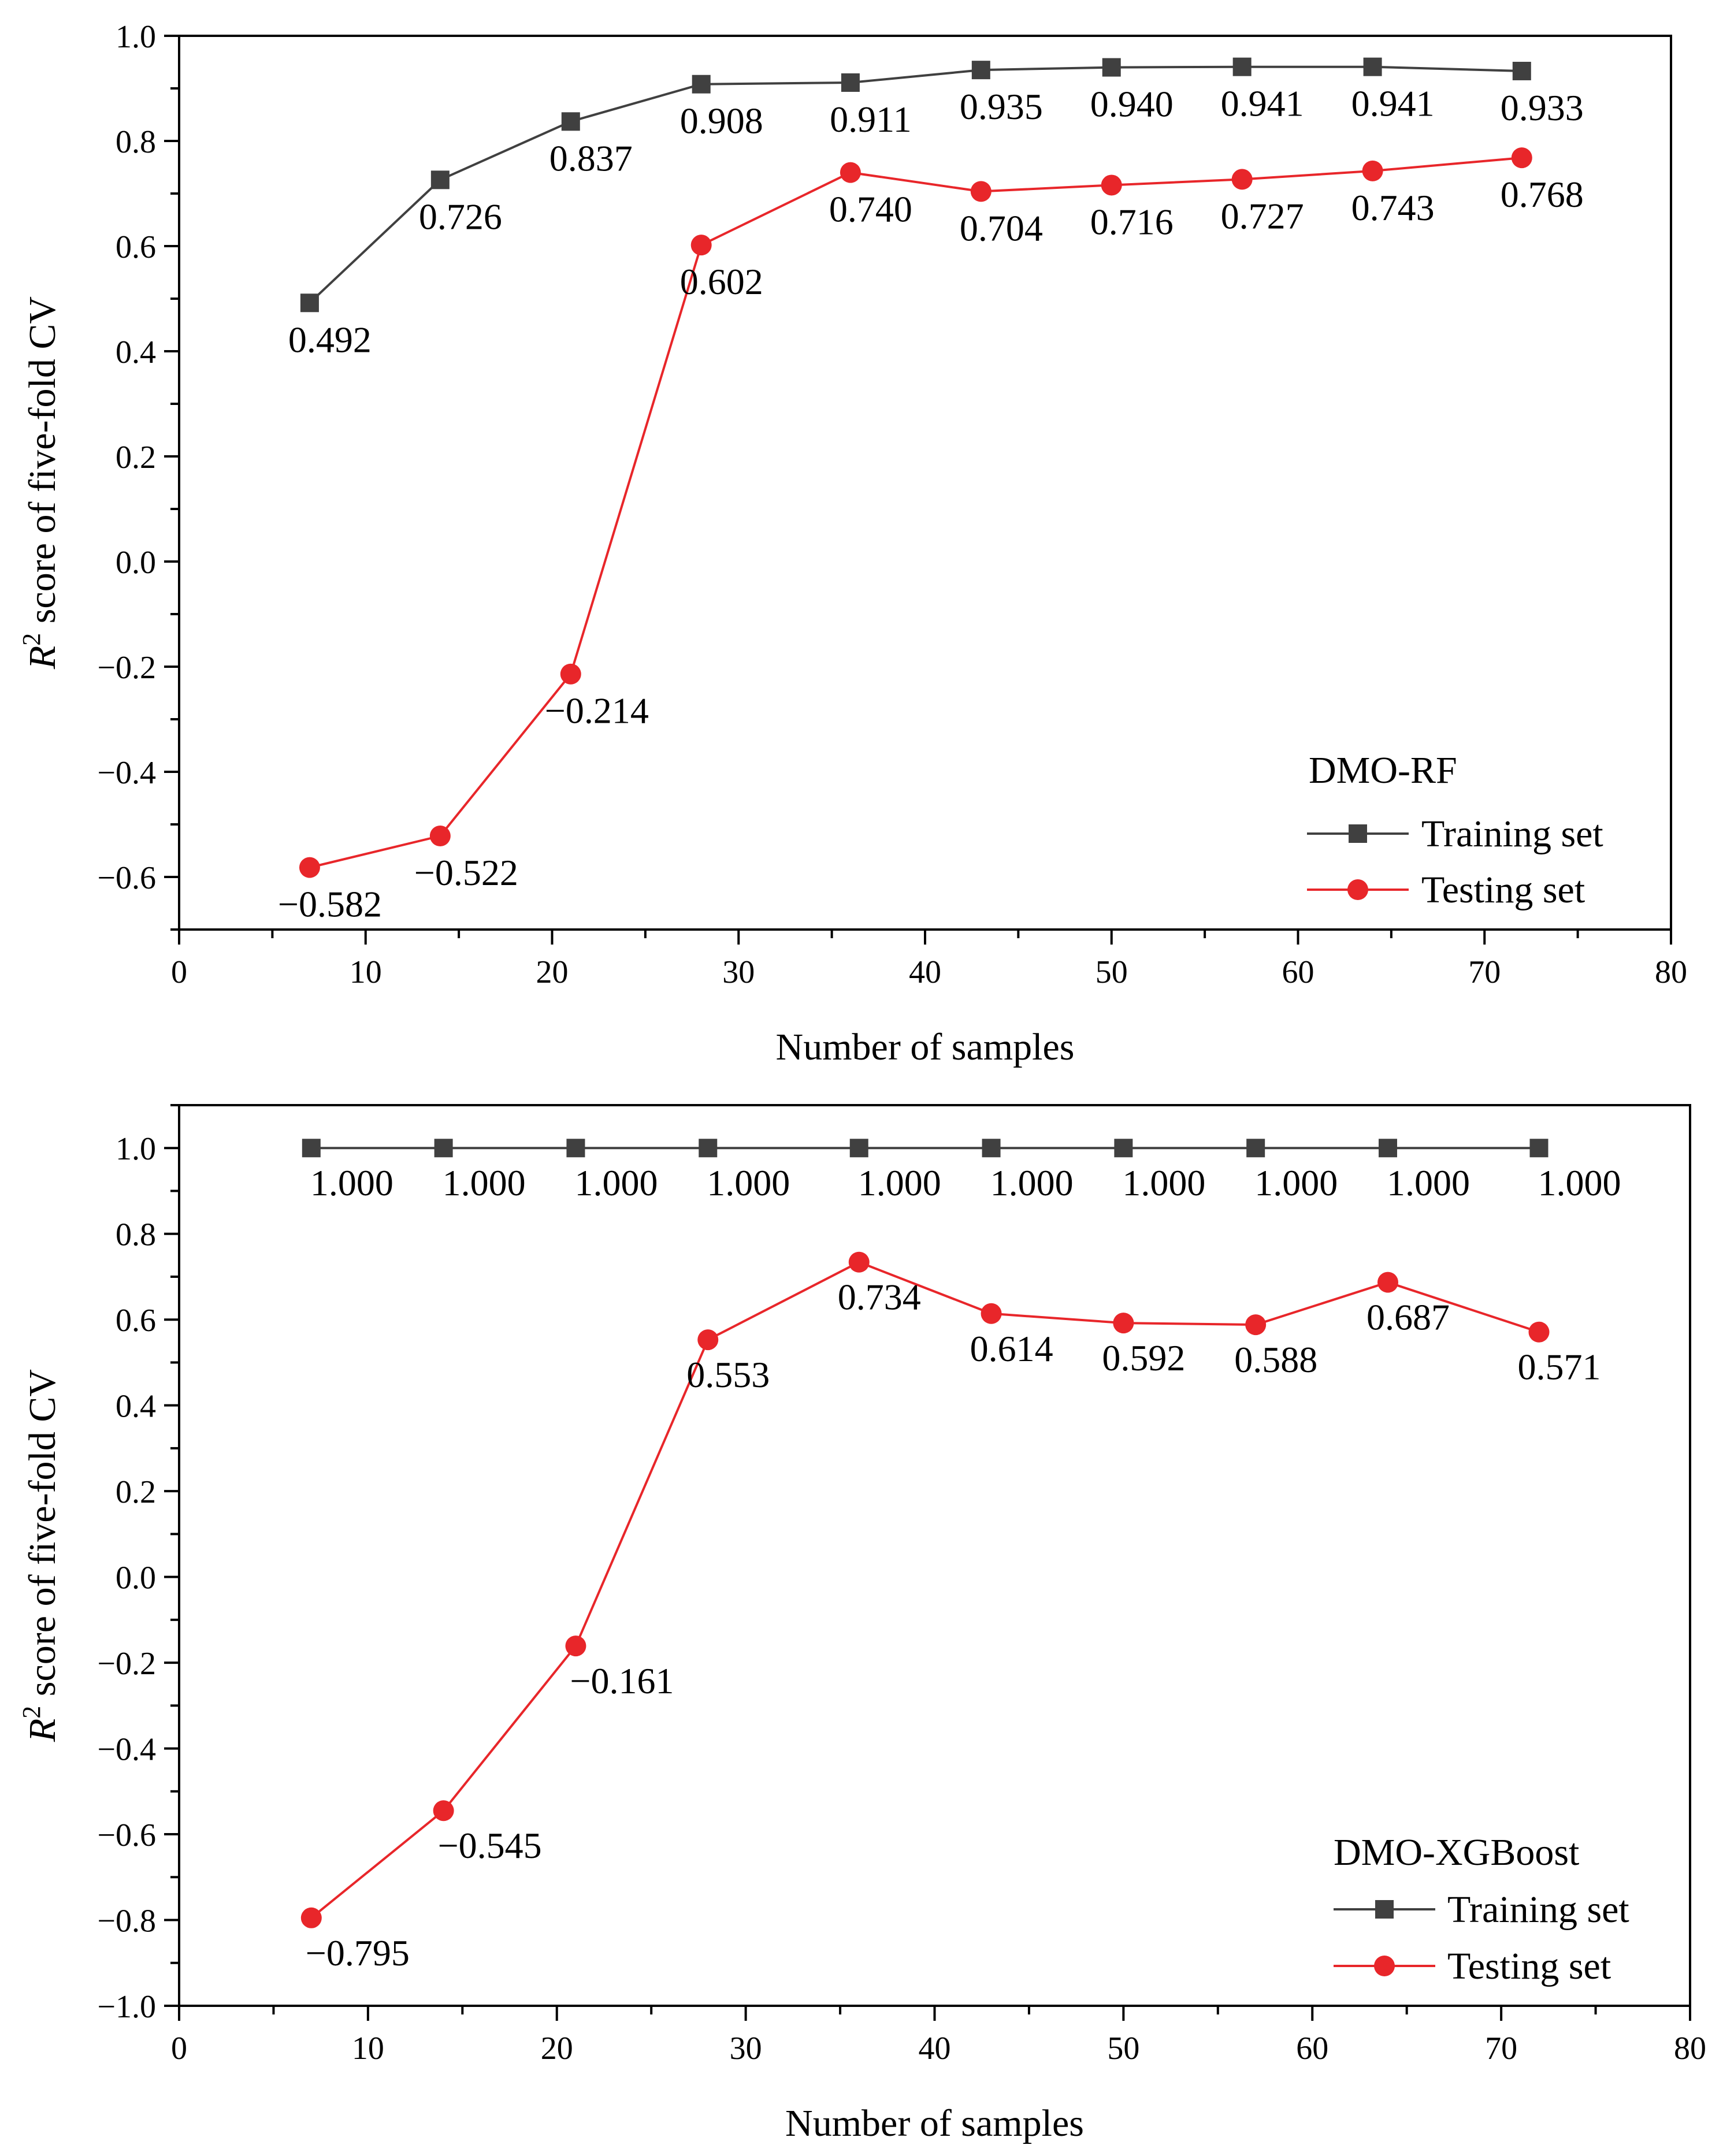  Describe the element at coordinates (366, 972) in the screenshot. I see `x-tick-label: 10` at that location.